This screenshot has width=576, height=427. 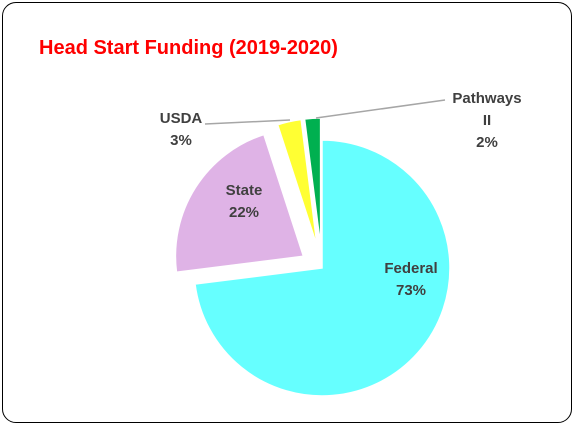 What do you see at coordinates (244, 212) in the screenshot?
I see `slice-value-label: 22%` at bounding box center [244, 212].